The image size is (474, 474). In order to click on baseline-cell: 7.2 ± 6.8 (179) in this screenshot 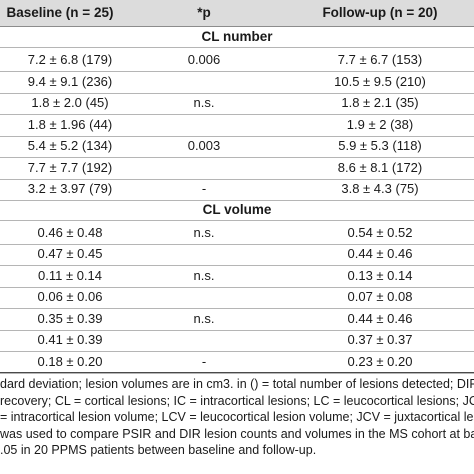, I will do `click(70, 59)`.